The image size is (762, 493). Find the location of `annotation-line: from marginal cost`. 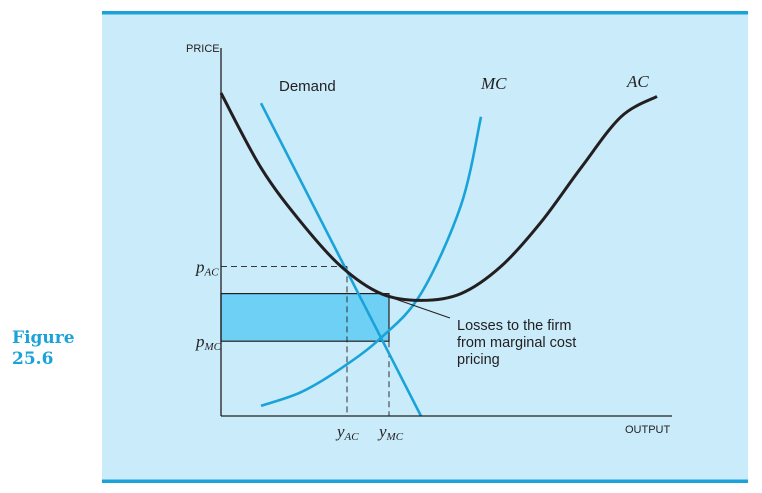

annotation-line: from marginal cost is located at coordinates (516, 343).